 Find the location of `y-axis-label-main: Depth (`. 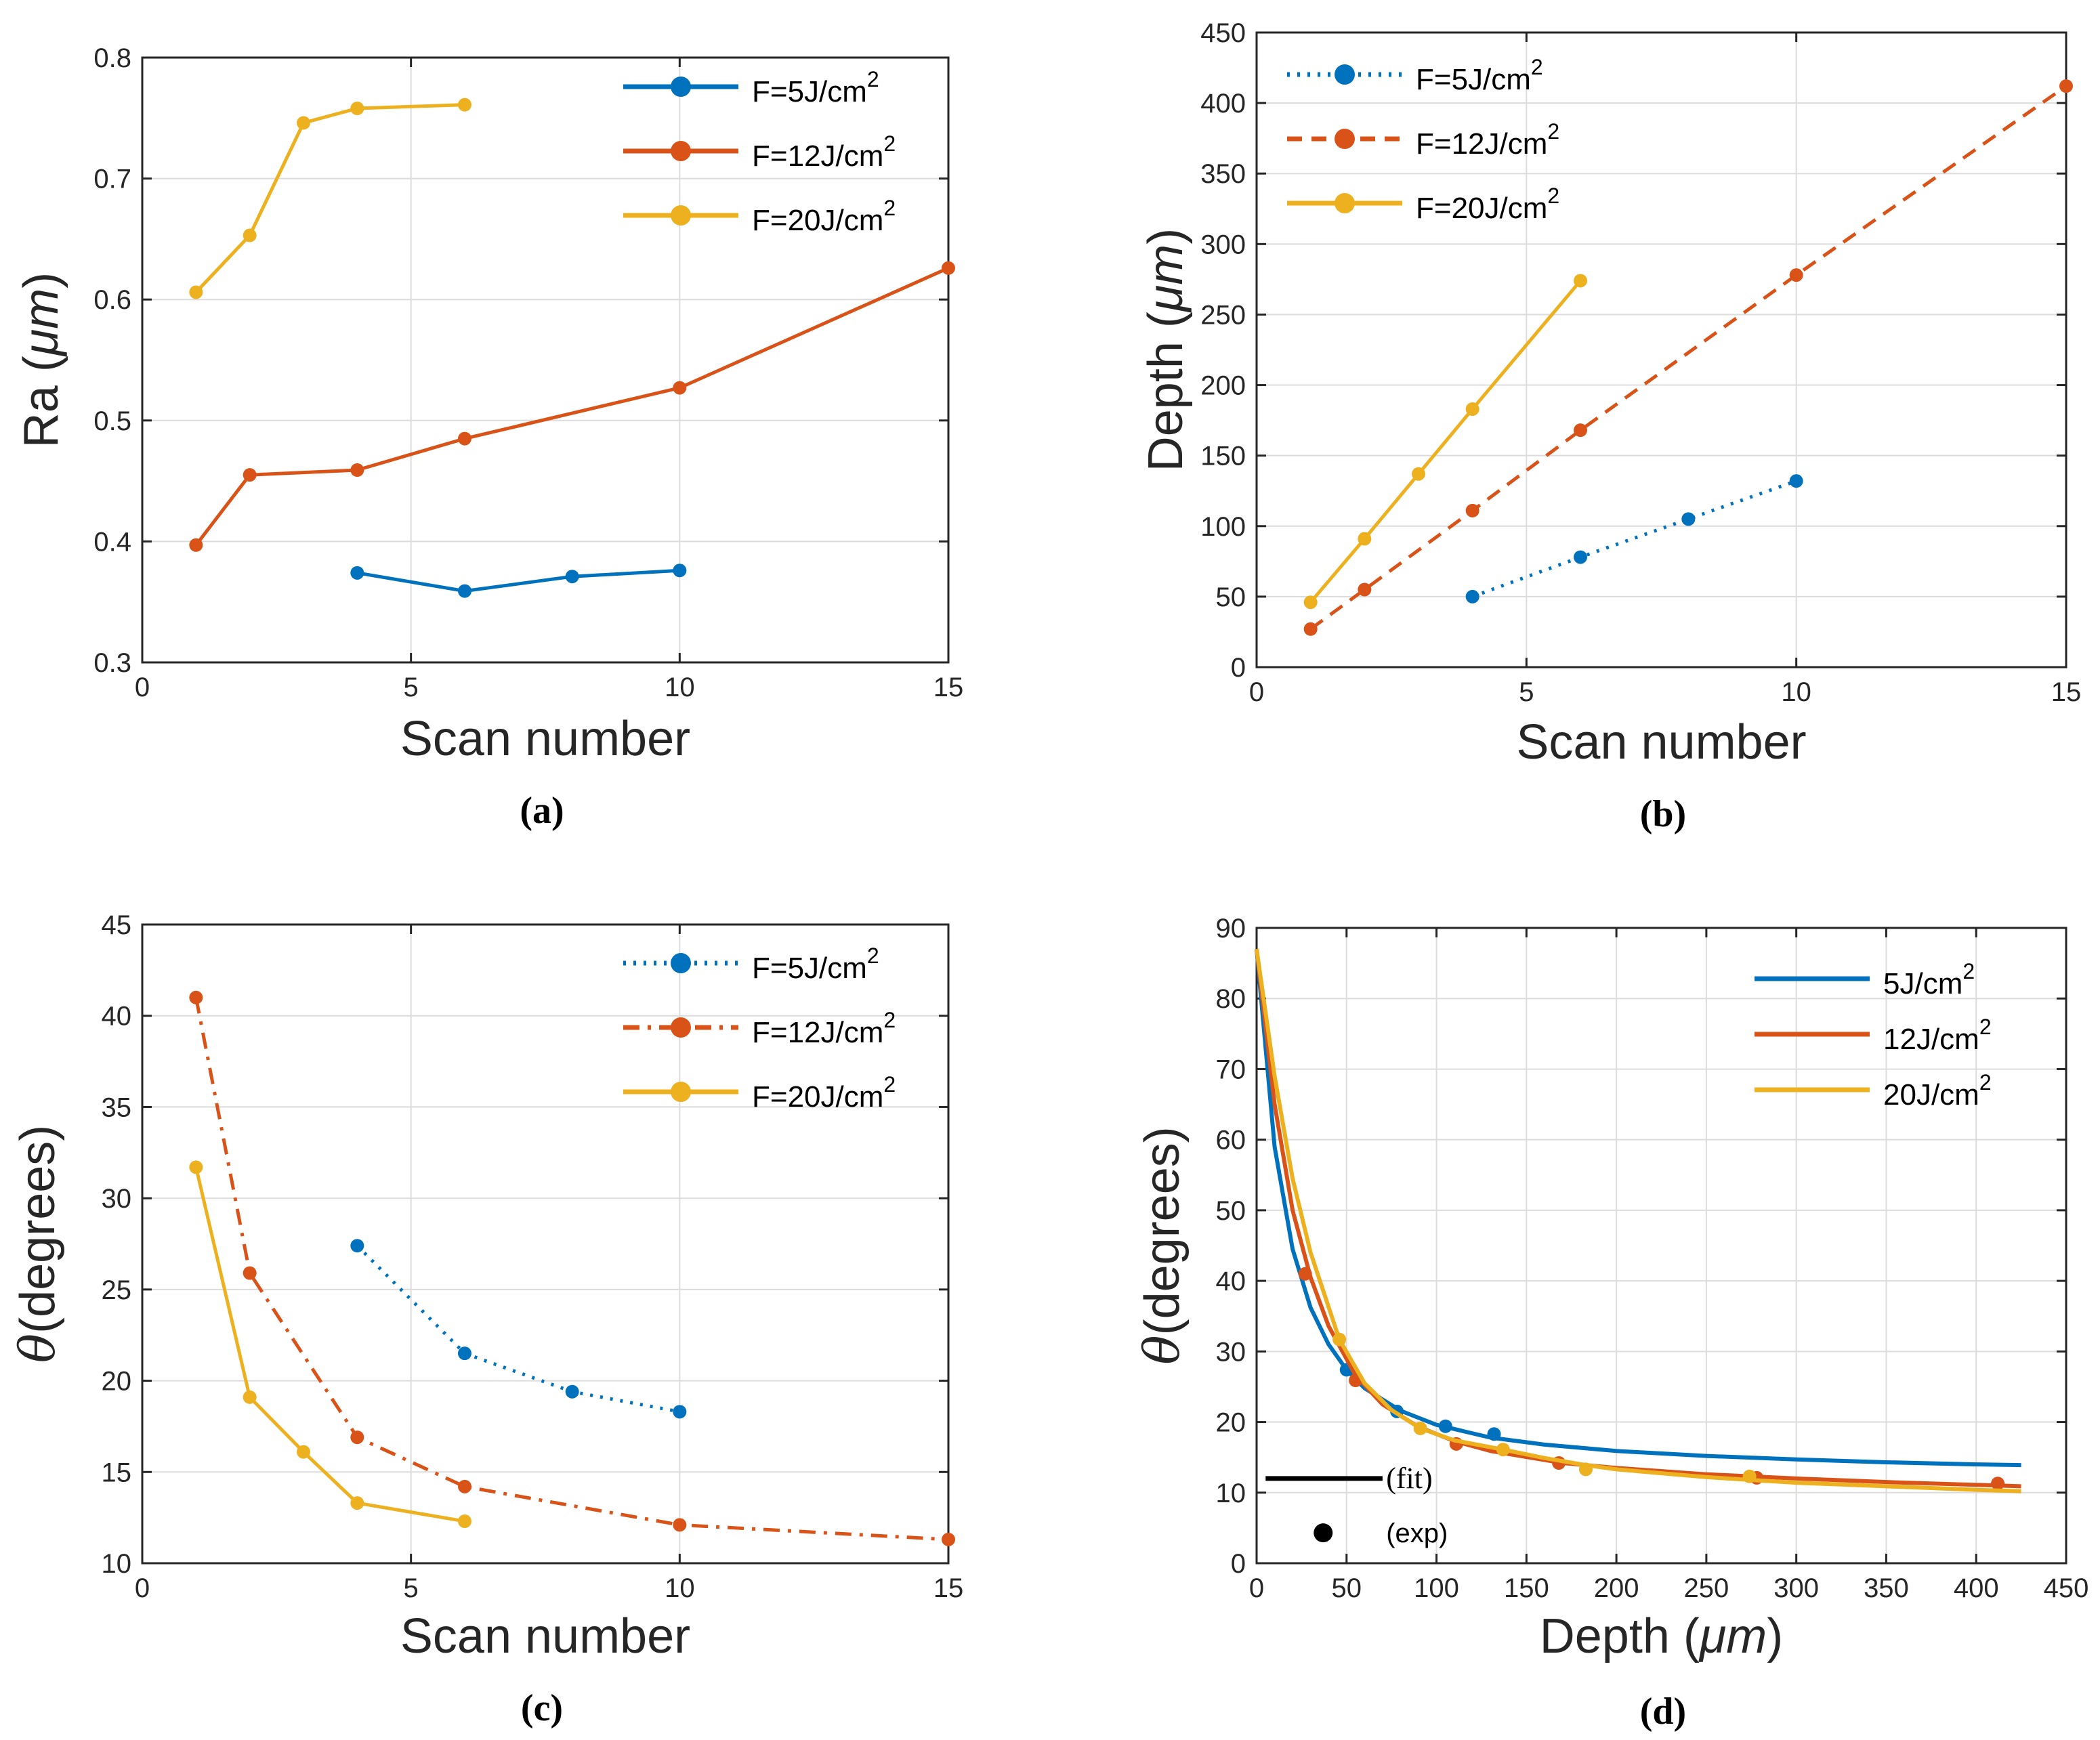

y-axis-label-main: Depth ( is located at coordinates (1166, 391).